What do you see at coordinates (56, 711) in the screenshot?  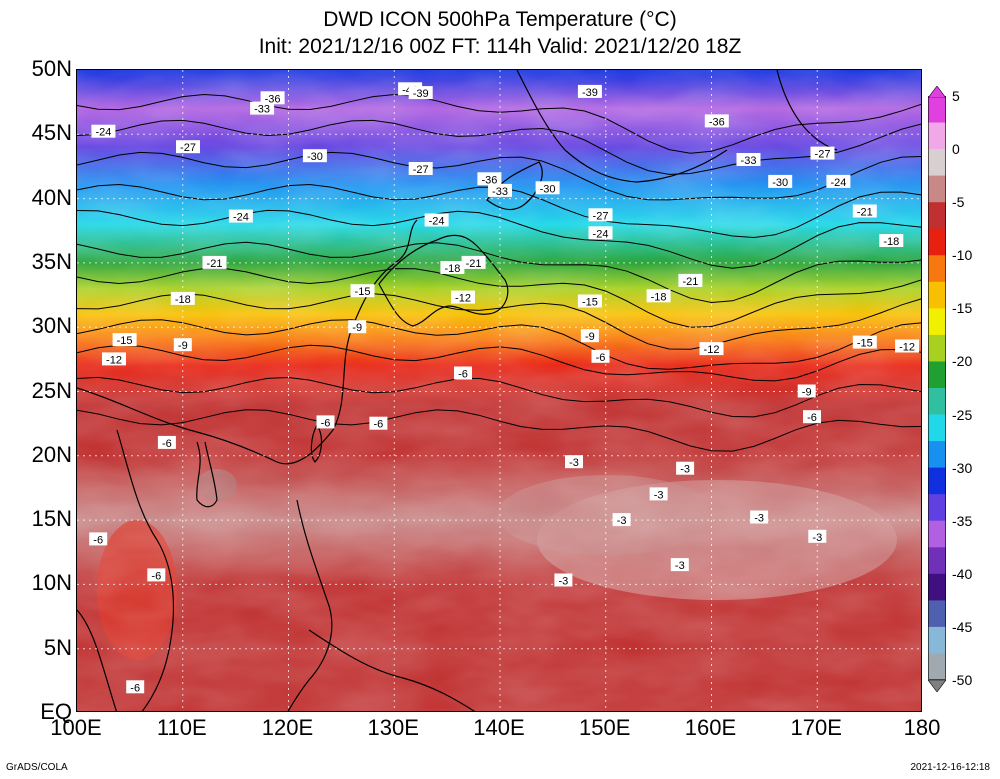 I see `latitude-label: EQ` at bounding box center [56, 711].